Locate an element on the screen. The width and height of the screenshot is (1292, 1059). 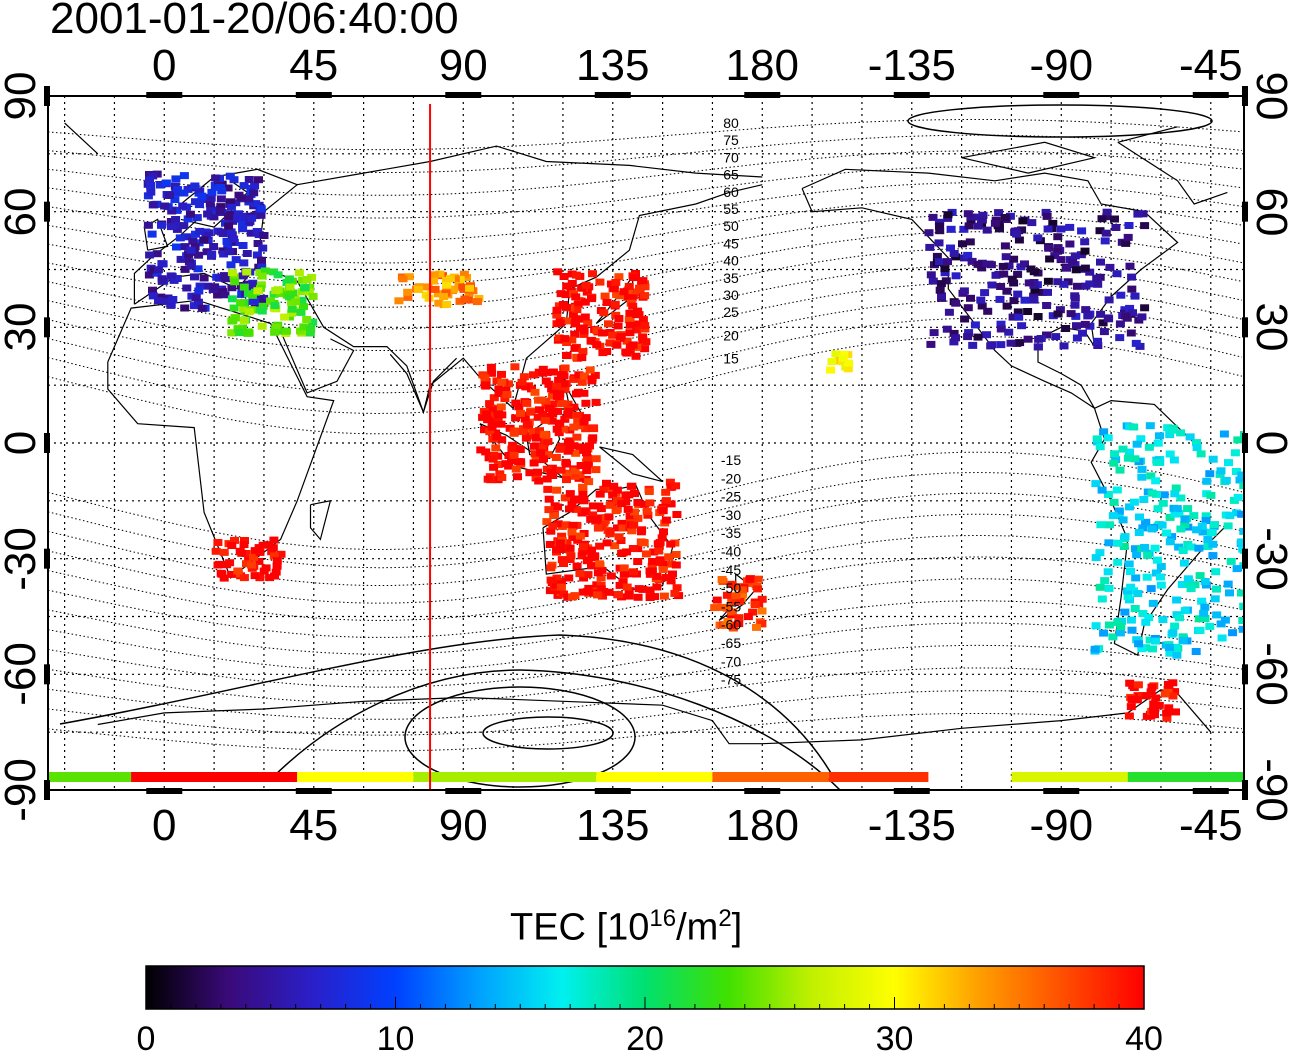
contour-label-south: -50 is located at coordinates (731, 588).